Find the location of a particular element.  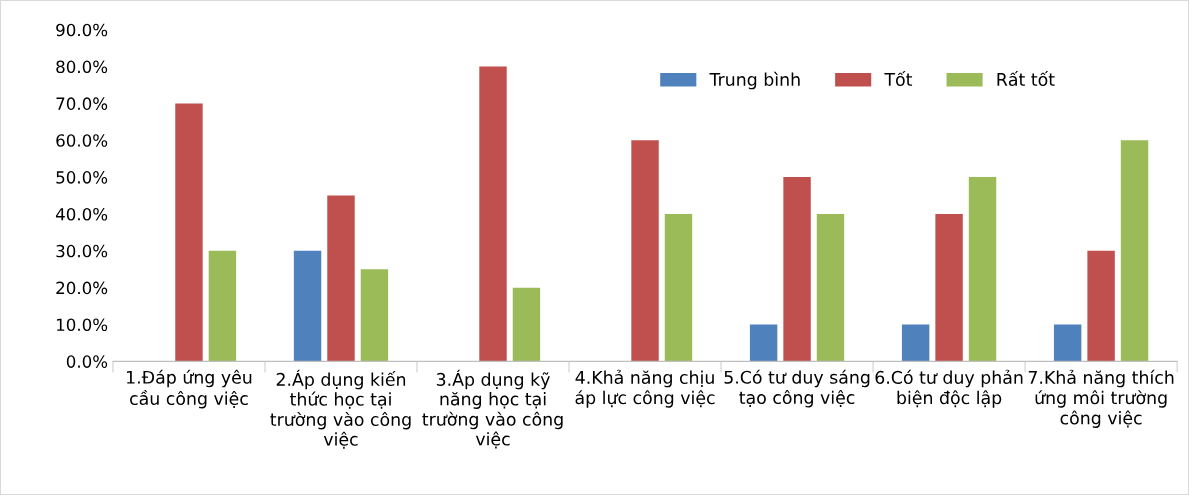

legend-label: Tốt is located at coordinates (898, 78).